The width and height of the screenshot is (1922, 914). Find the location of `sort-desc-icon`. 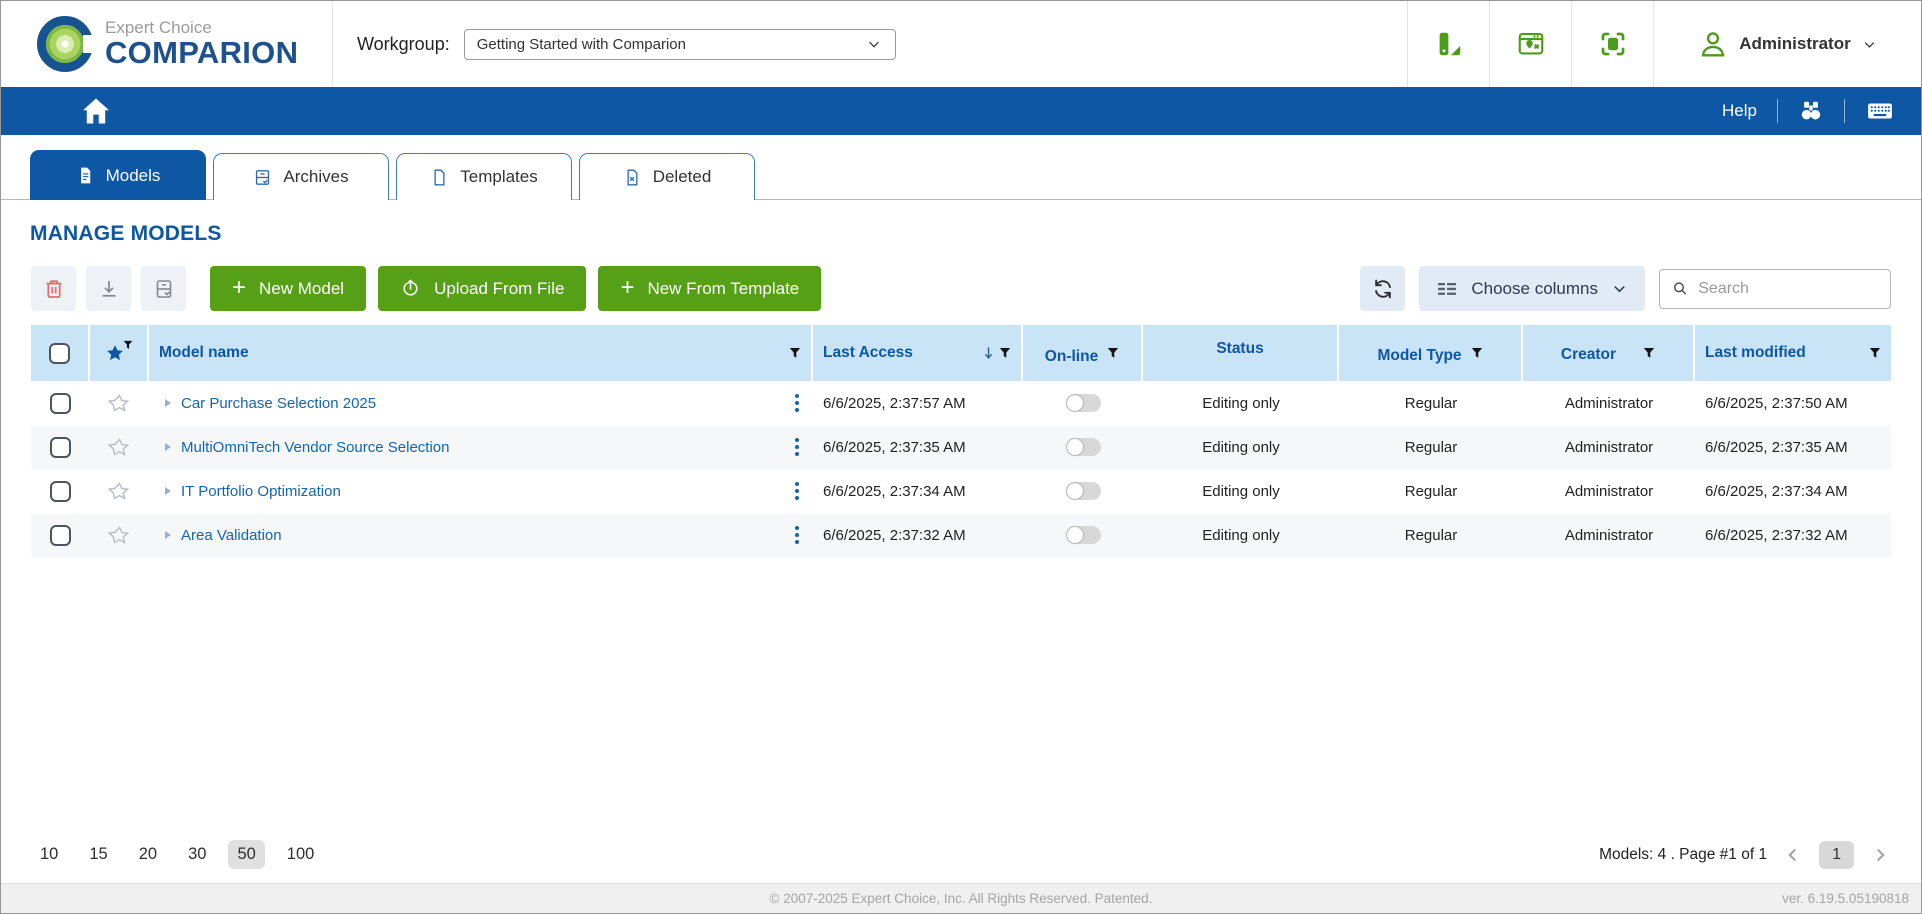

sort-desc-icon is located at coordinates (988, 353).